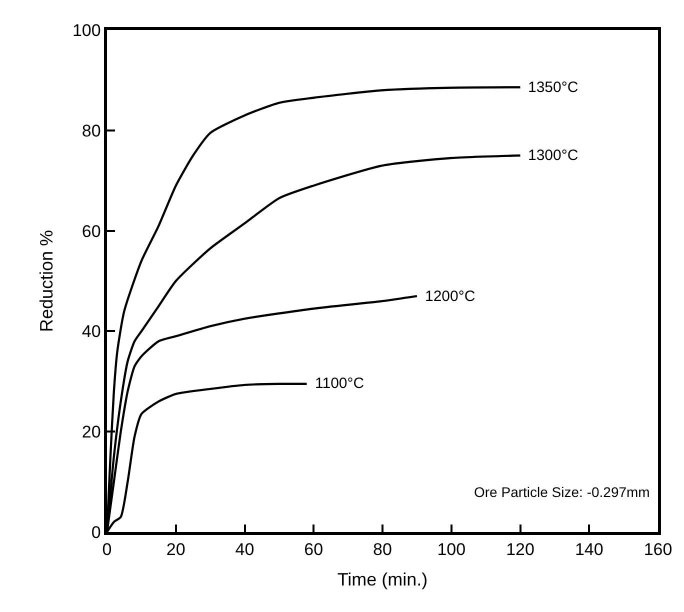 The height and width of the screenshot is (612, 684). What do you see at coordinates (382, 550) in the screenshot?
I see `x-tick-label: 80` at bounding box center [382, 550].